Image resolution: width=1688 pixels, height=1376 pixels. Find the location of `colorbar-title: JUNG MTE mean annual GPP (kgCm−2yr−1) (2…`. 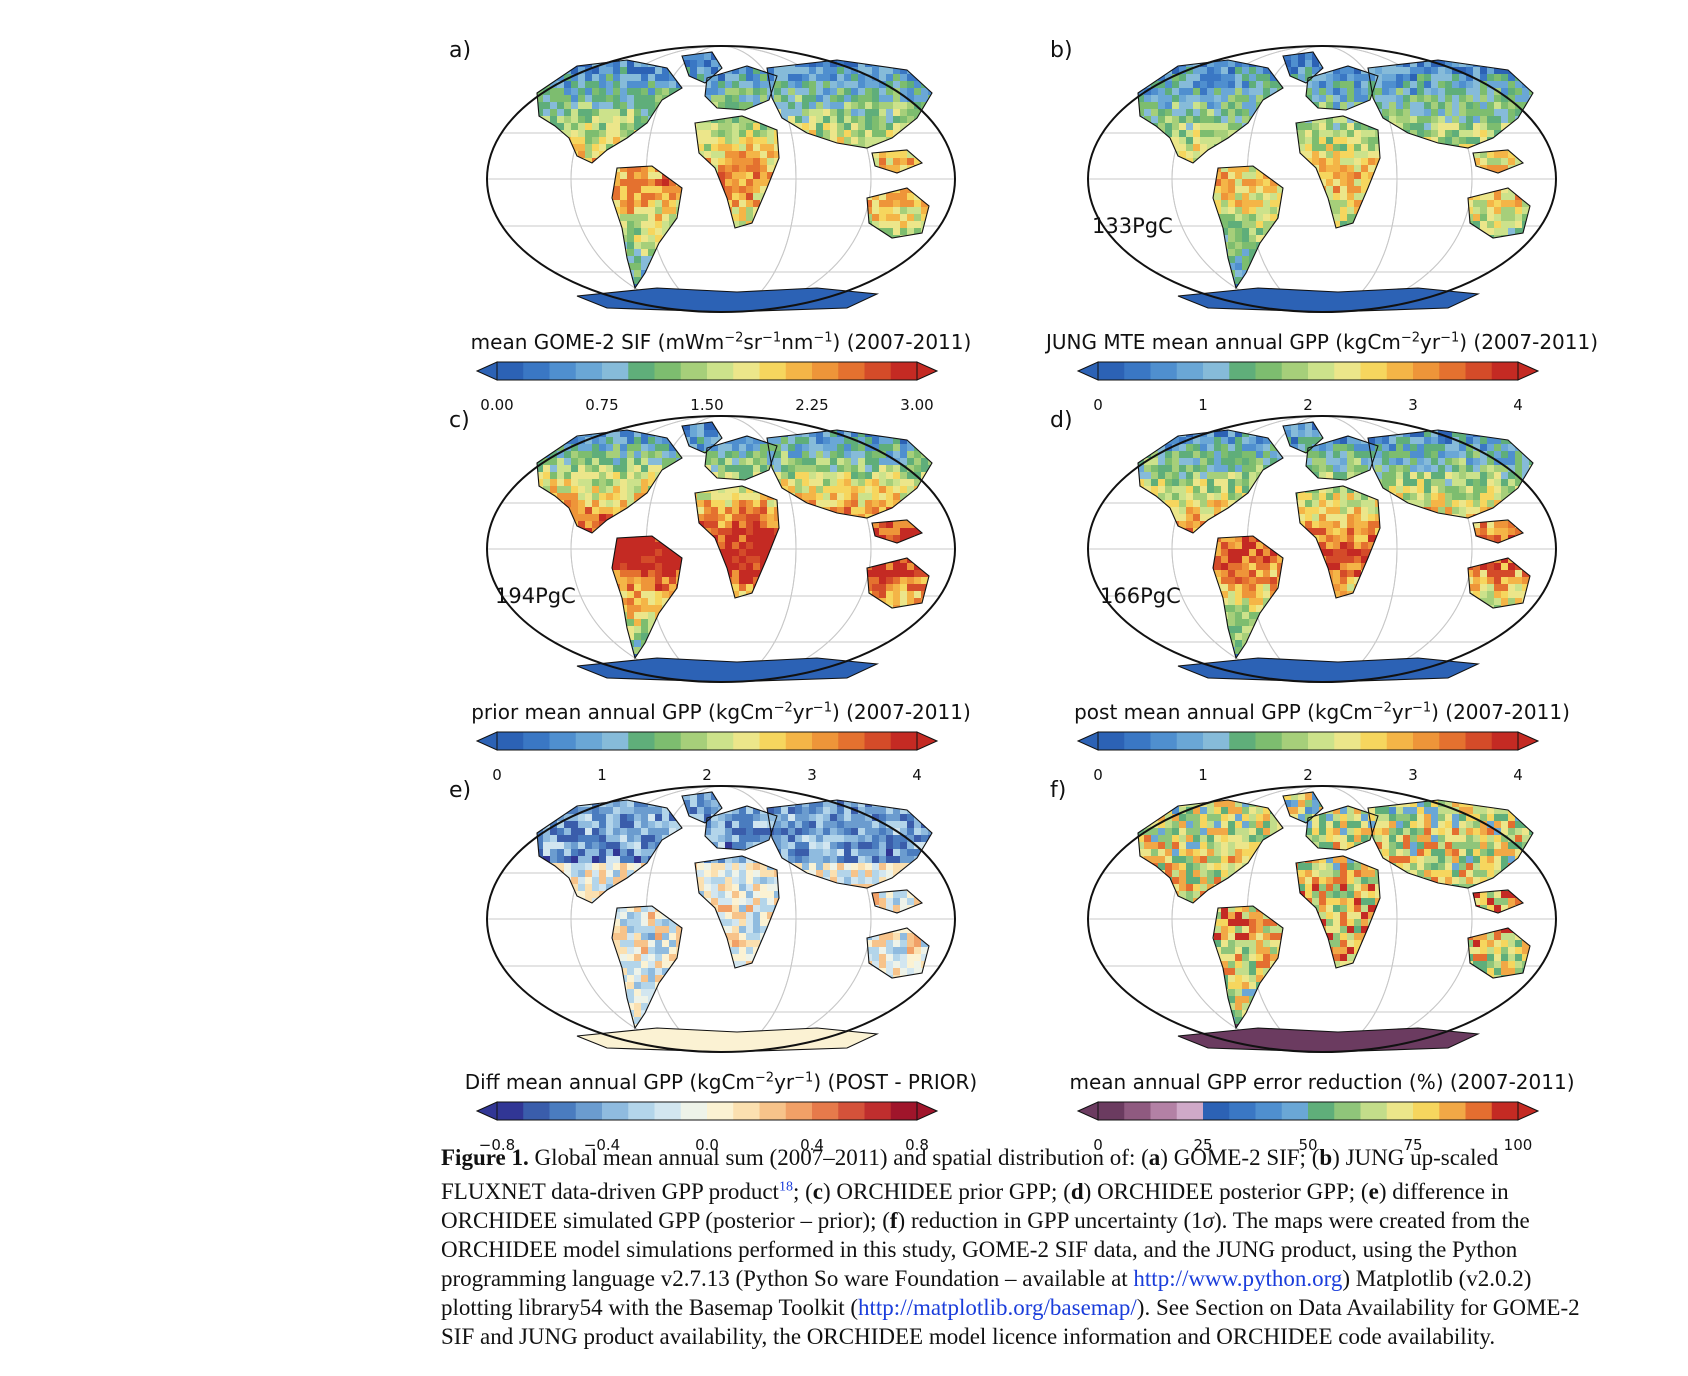

colorbar-title: JUNG MTE mean annual GPP (kgCm−2yr−1) (2… is located at coordinates (1322, 342).